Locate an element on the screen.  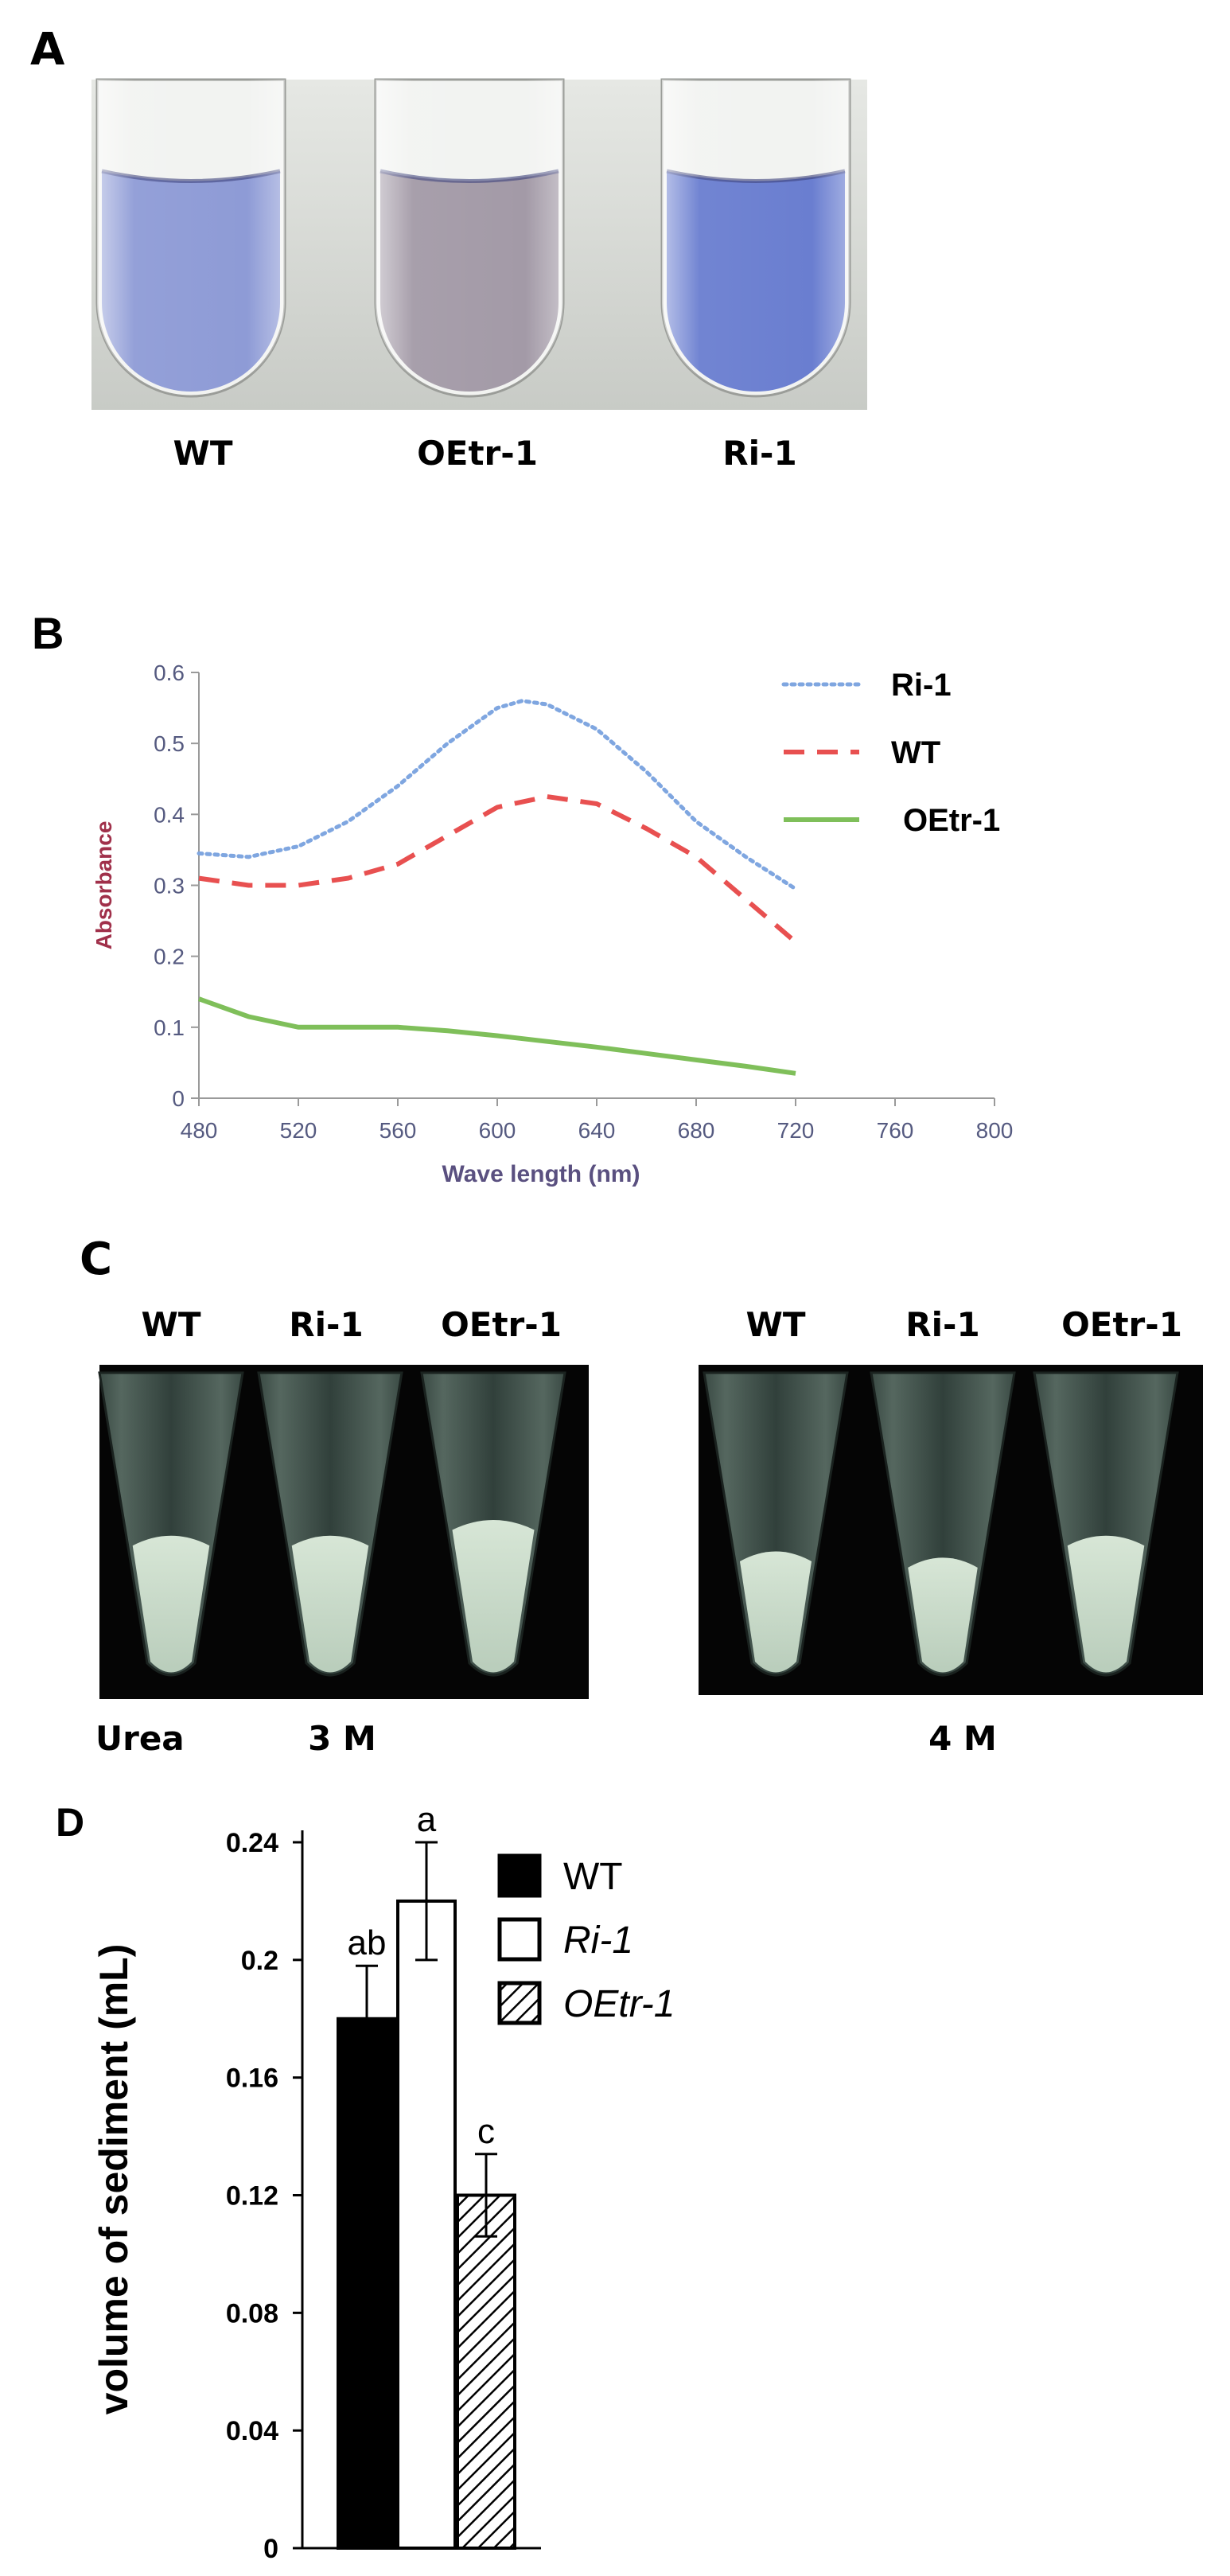
b-y-tick-label: 0.2 is located at coordinates (169, 957).